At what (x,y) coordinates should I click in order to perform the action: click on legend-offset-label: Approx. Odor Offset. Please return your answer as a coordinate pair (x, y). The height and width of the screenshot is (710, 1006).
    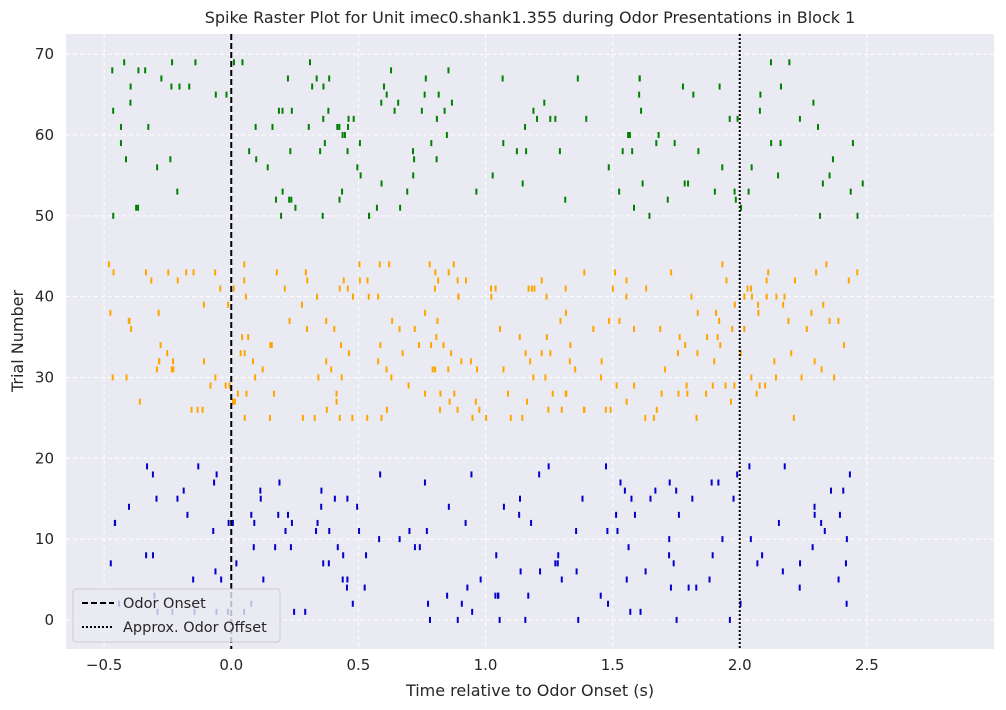
    Looking at the image, I should click on (195, 628).